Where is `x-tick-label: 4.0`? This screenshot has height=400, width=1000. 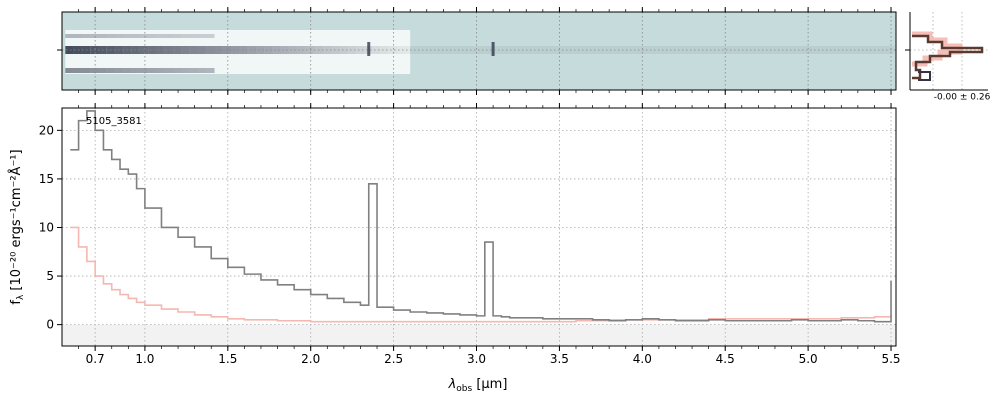 x-tick-label: 4.0 is located at coordinates (642, 359).